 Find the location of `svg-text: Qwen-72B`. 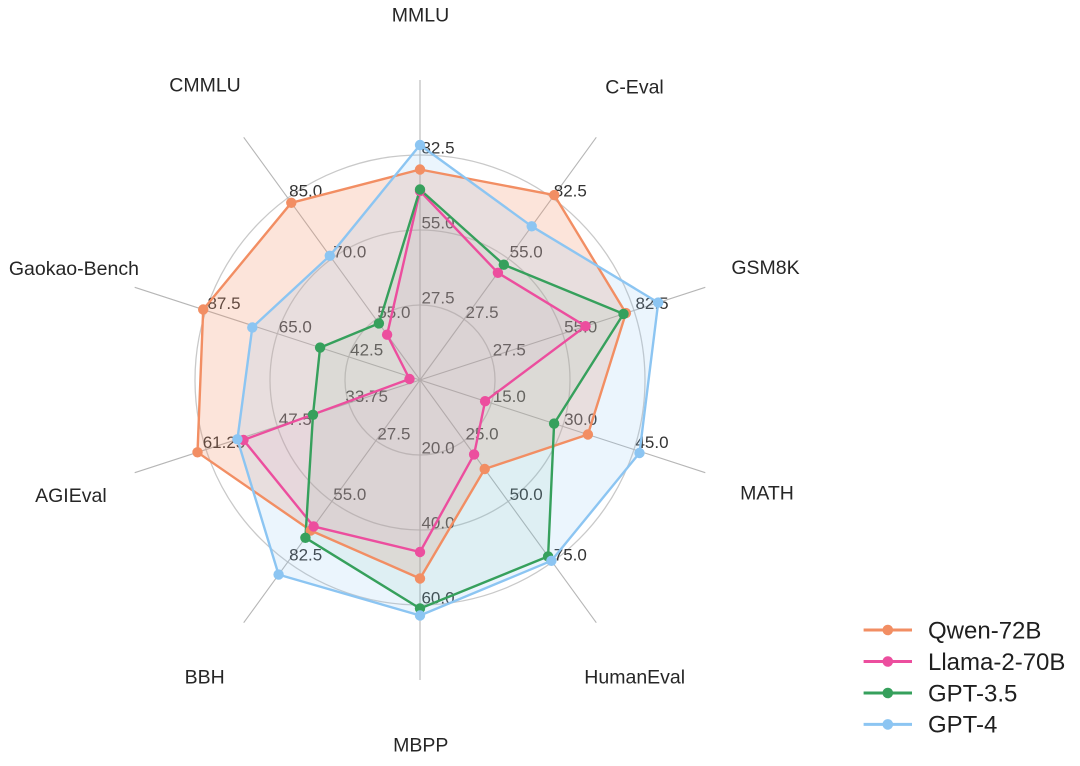

svg-text: Qwen-72B is located at coordinates (984, 630).